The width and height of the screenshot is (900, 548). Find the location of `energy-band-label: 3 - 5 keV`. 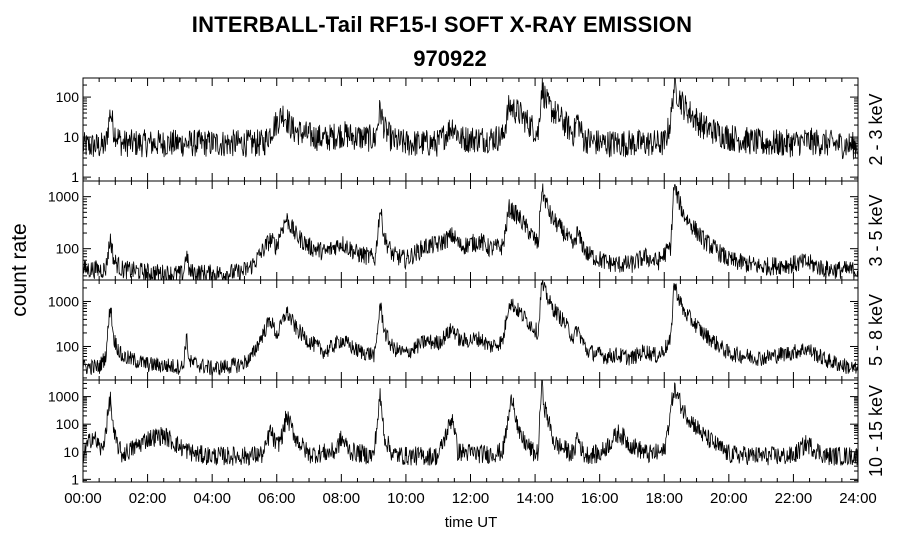

energy-band-label: 3 - 5 keV is located at coordinates (876, 230).